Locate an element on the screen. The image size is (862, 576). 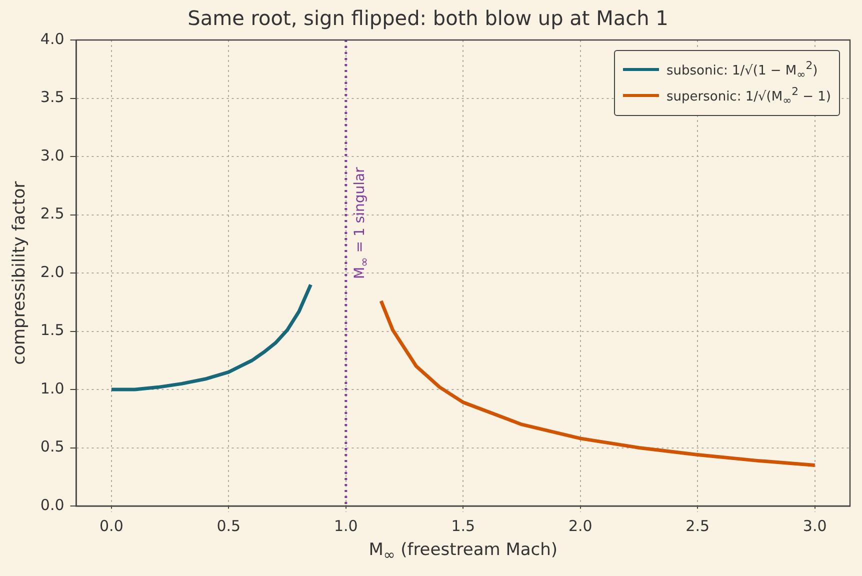
y-tick-label: 2.0 is located at coordinates (52, 271).